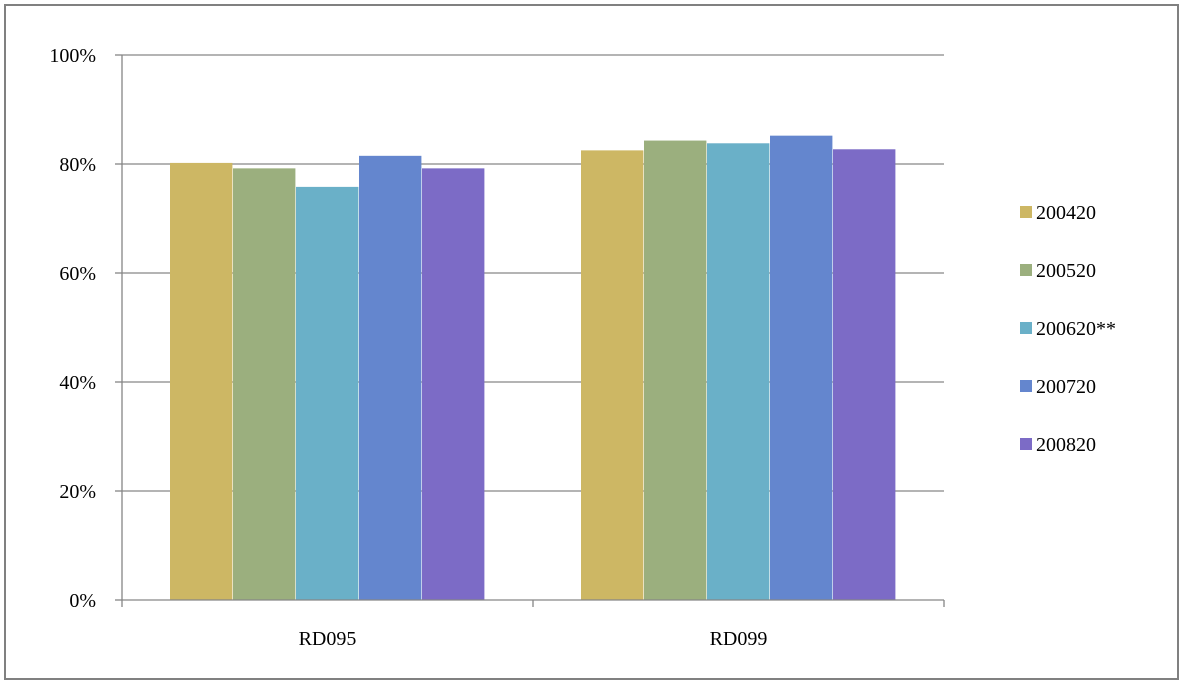 This screenshot has width=1186, height=685. I want to click on x-tick-labels: RD095 RD099, so click(533, 639).